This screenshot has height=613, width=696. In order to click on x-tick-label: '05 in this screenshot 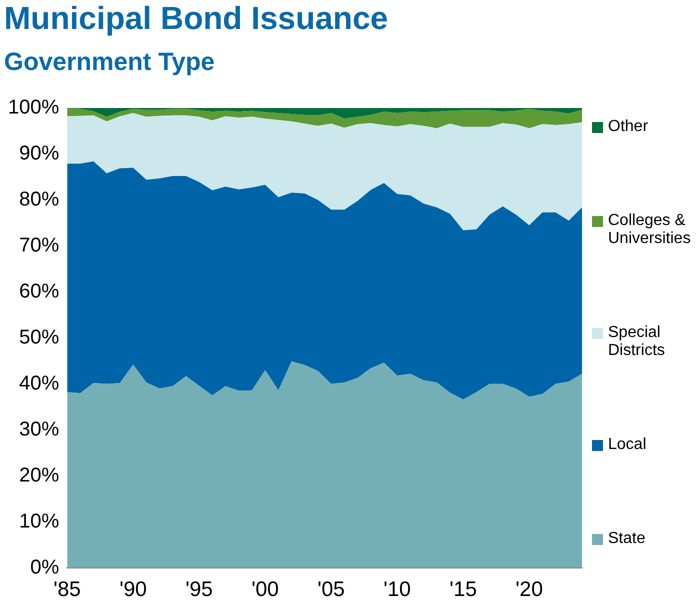, I will do `click(331, 590)`.